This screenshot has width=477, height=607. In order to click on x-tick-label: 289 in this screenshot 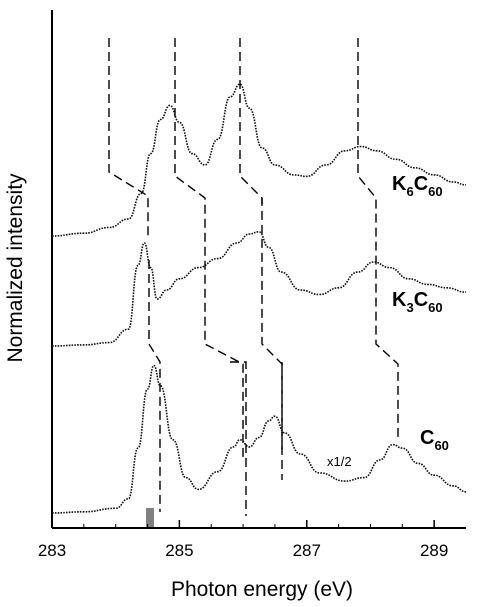, I will do `click(434, 550)`.